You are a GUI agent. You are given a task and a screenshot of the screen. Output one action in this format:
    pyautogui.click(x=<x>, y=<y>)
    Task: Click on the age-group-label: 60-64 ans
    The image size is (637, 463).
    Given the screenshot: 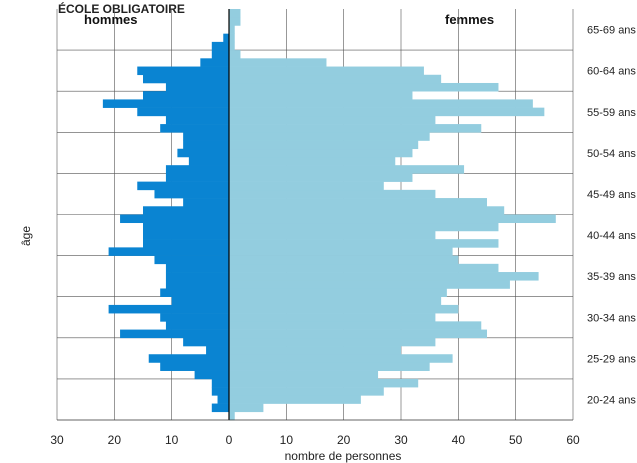 What is the action you would take?
    pyautogui.click(x=611, y=72)
    